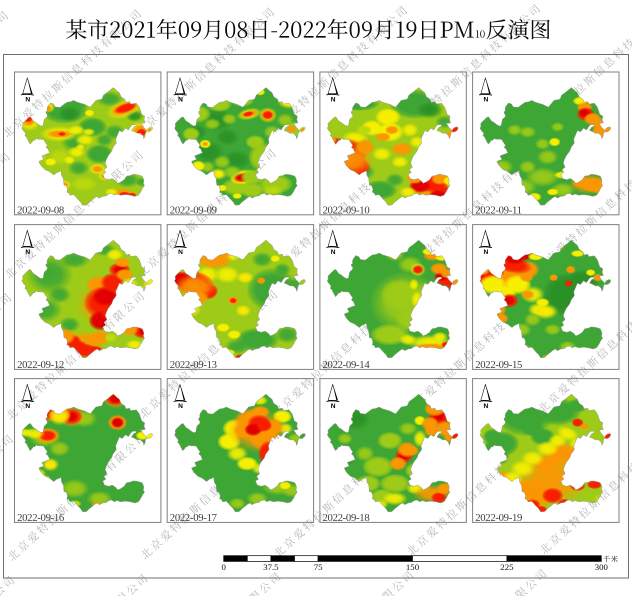 This screenshot has width=632, height=601. What do you see at coordinates (194, 518) in the screenshot?
I see `svg-text: 2022-09-17` at bounding box center [194, 518].